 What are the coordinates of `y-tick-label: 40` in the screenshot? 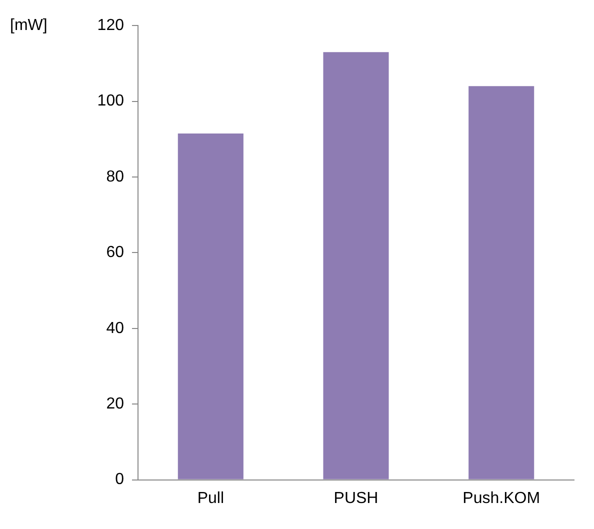 It's located at (115, 328).